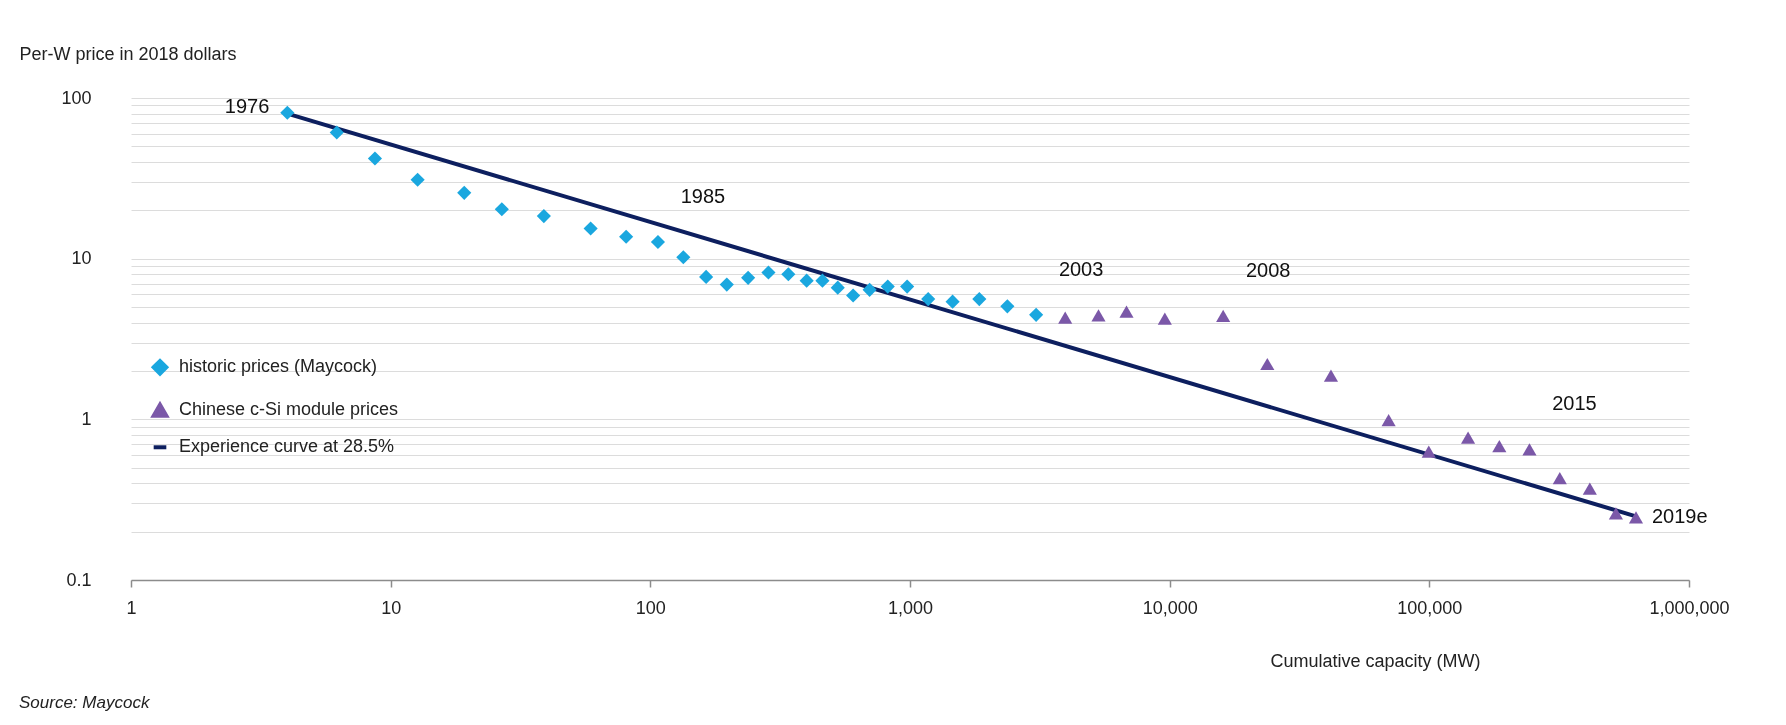 The width and height of the screenshot is (1786, 725). Describe the element at coordinates (1689, 607) in the screenshot. I see `x-tick-label: 1,000,000` at that location.